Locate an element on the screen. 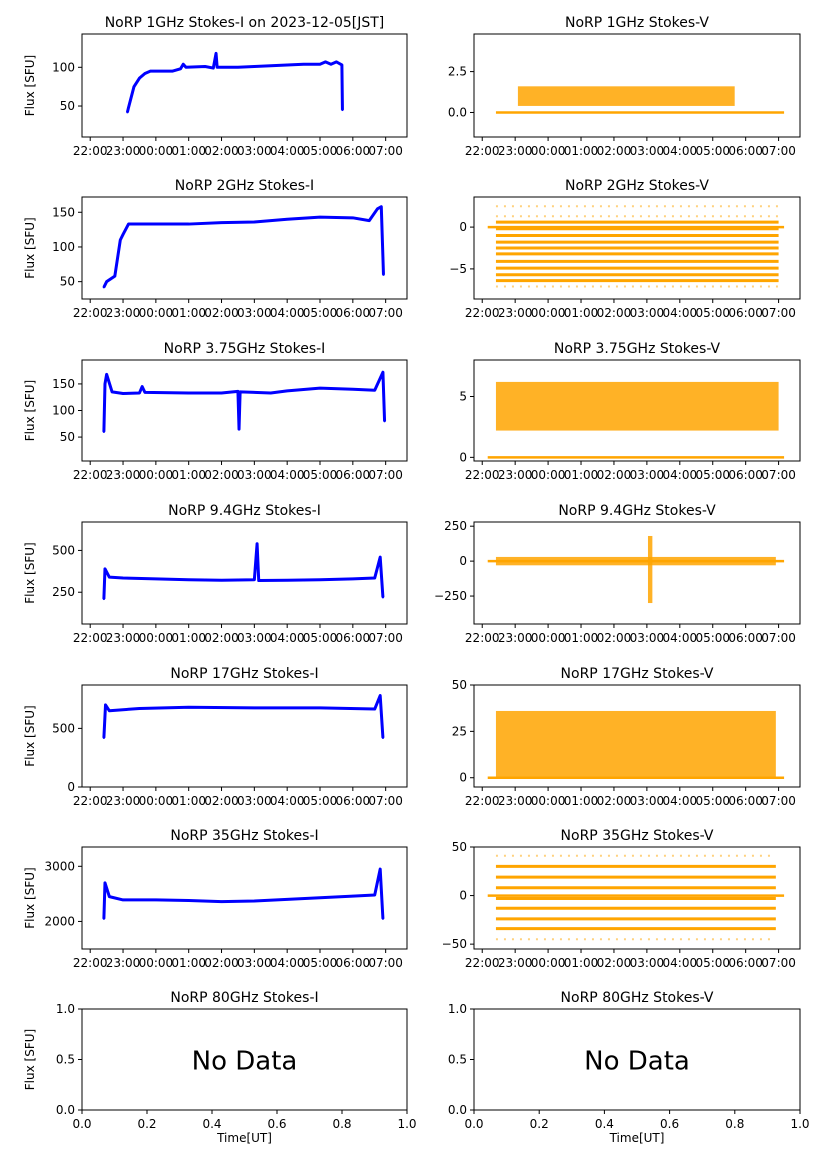 The image size is (827, 1169). y-tick-label: 0 is located at coordinates (463, 227).